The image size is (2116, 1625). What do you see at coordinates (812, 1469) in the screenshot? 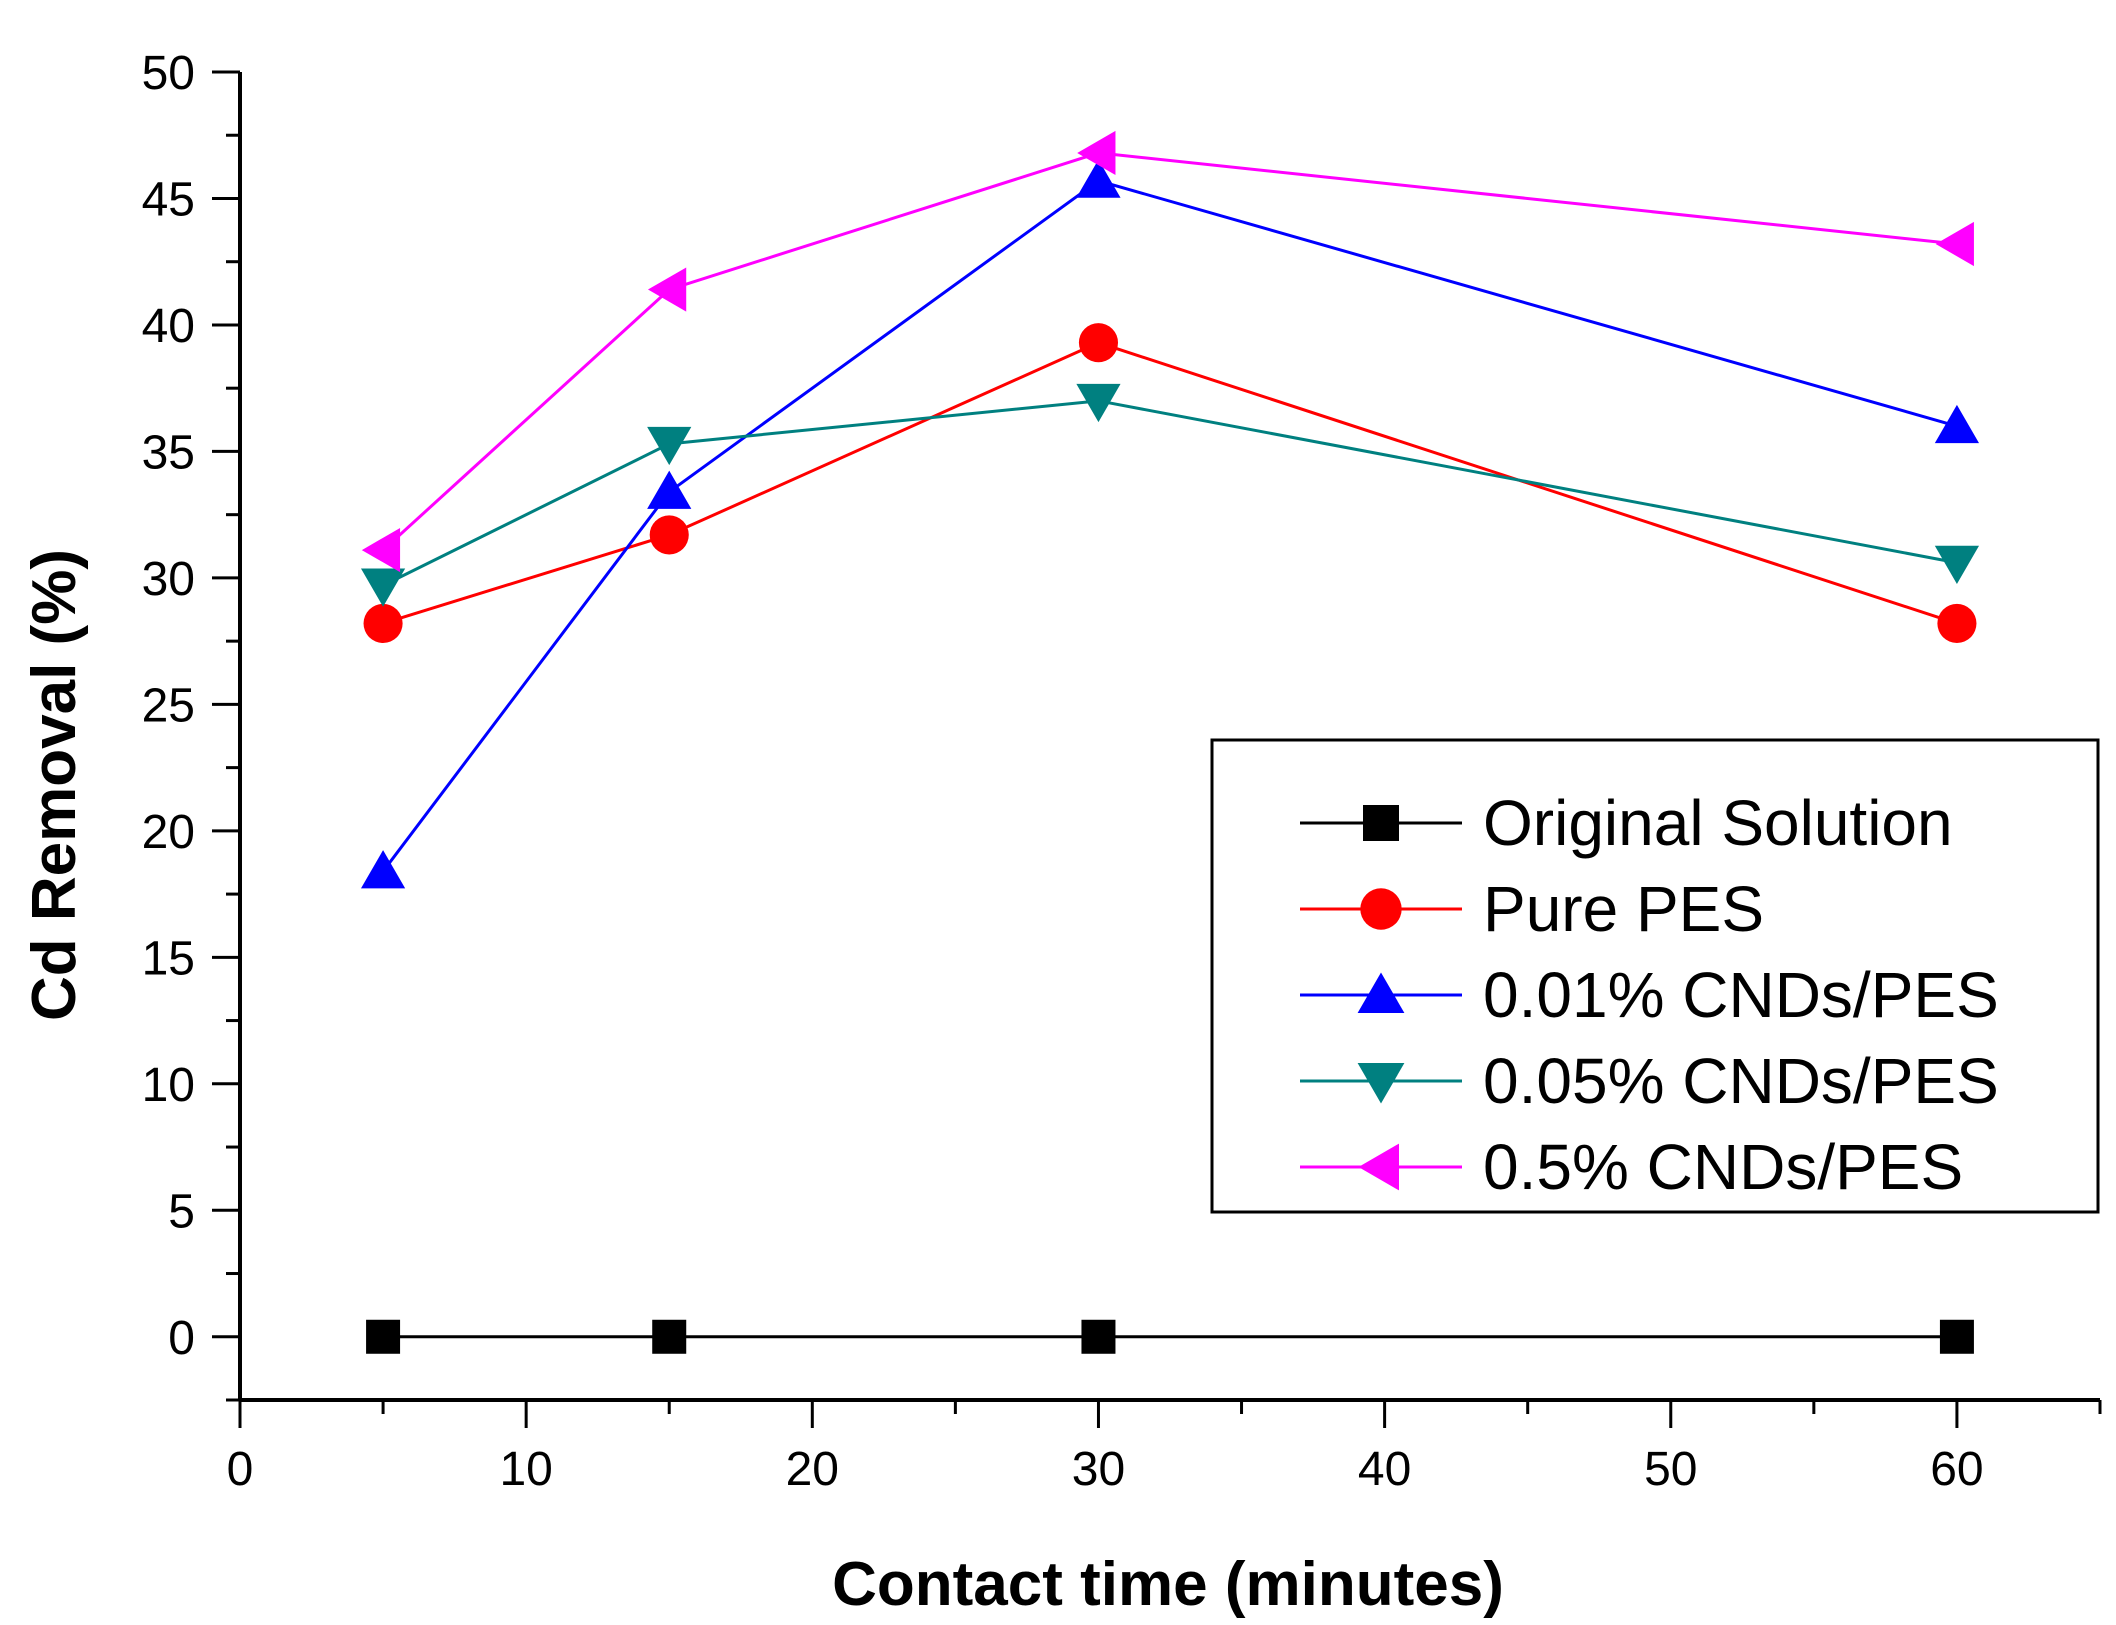
I see `x-tick-label: 20` at bounding box center [812, 1469].